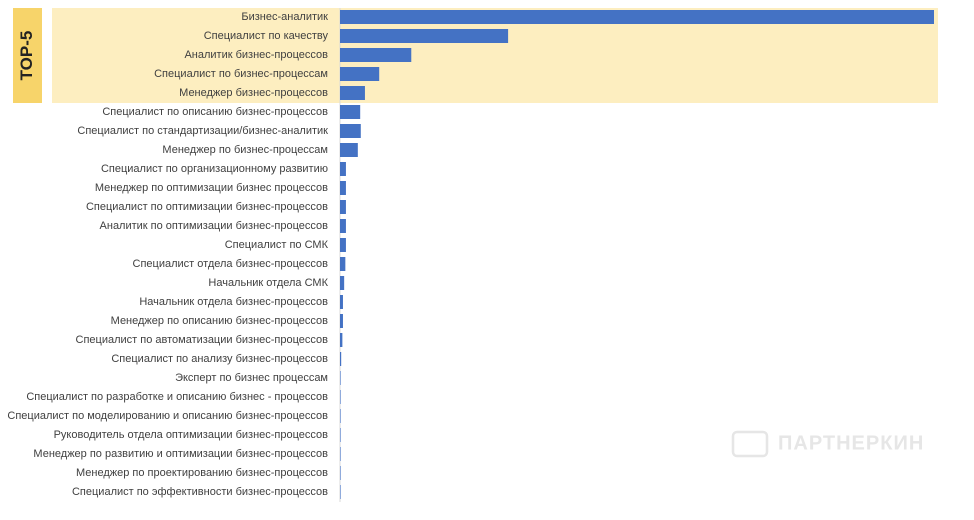  What do you see at coordinates (214, 169) in the screenshot?
I see `category-label: Специалист по организационному развитию` at bounding box center [214, 169].